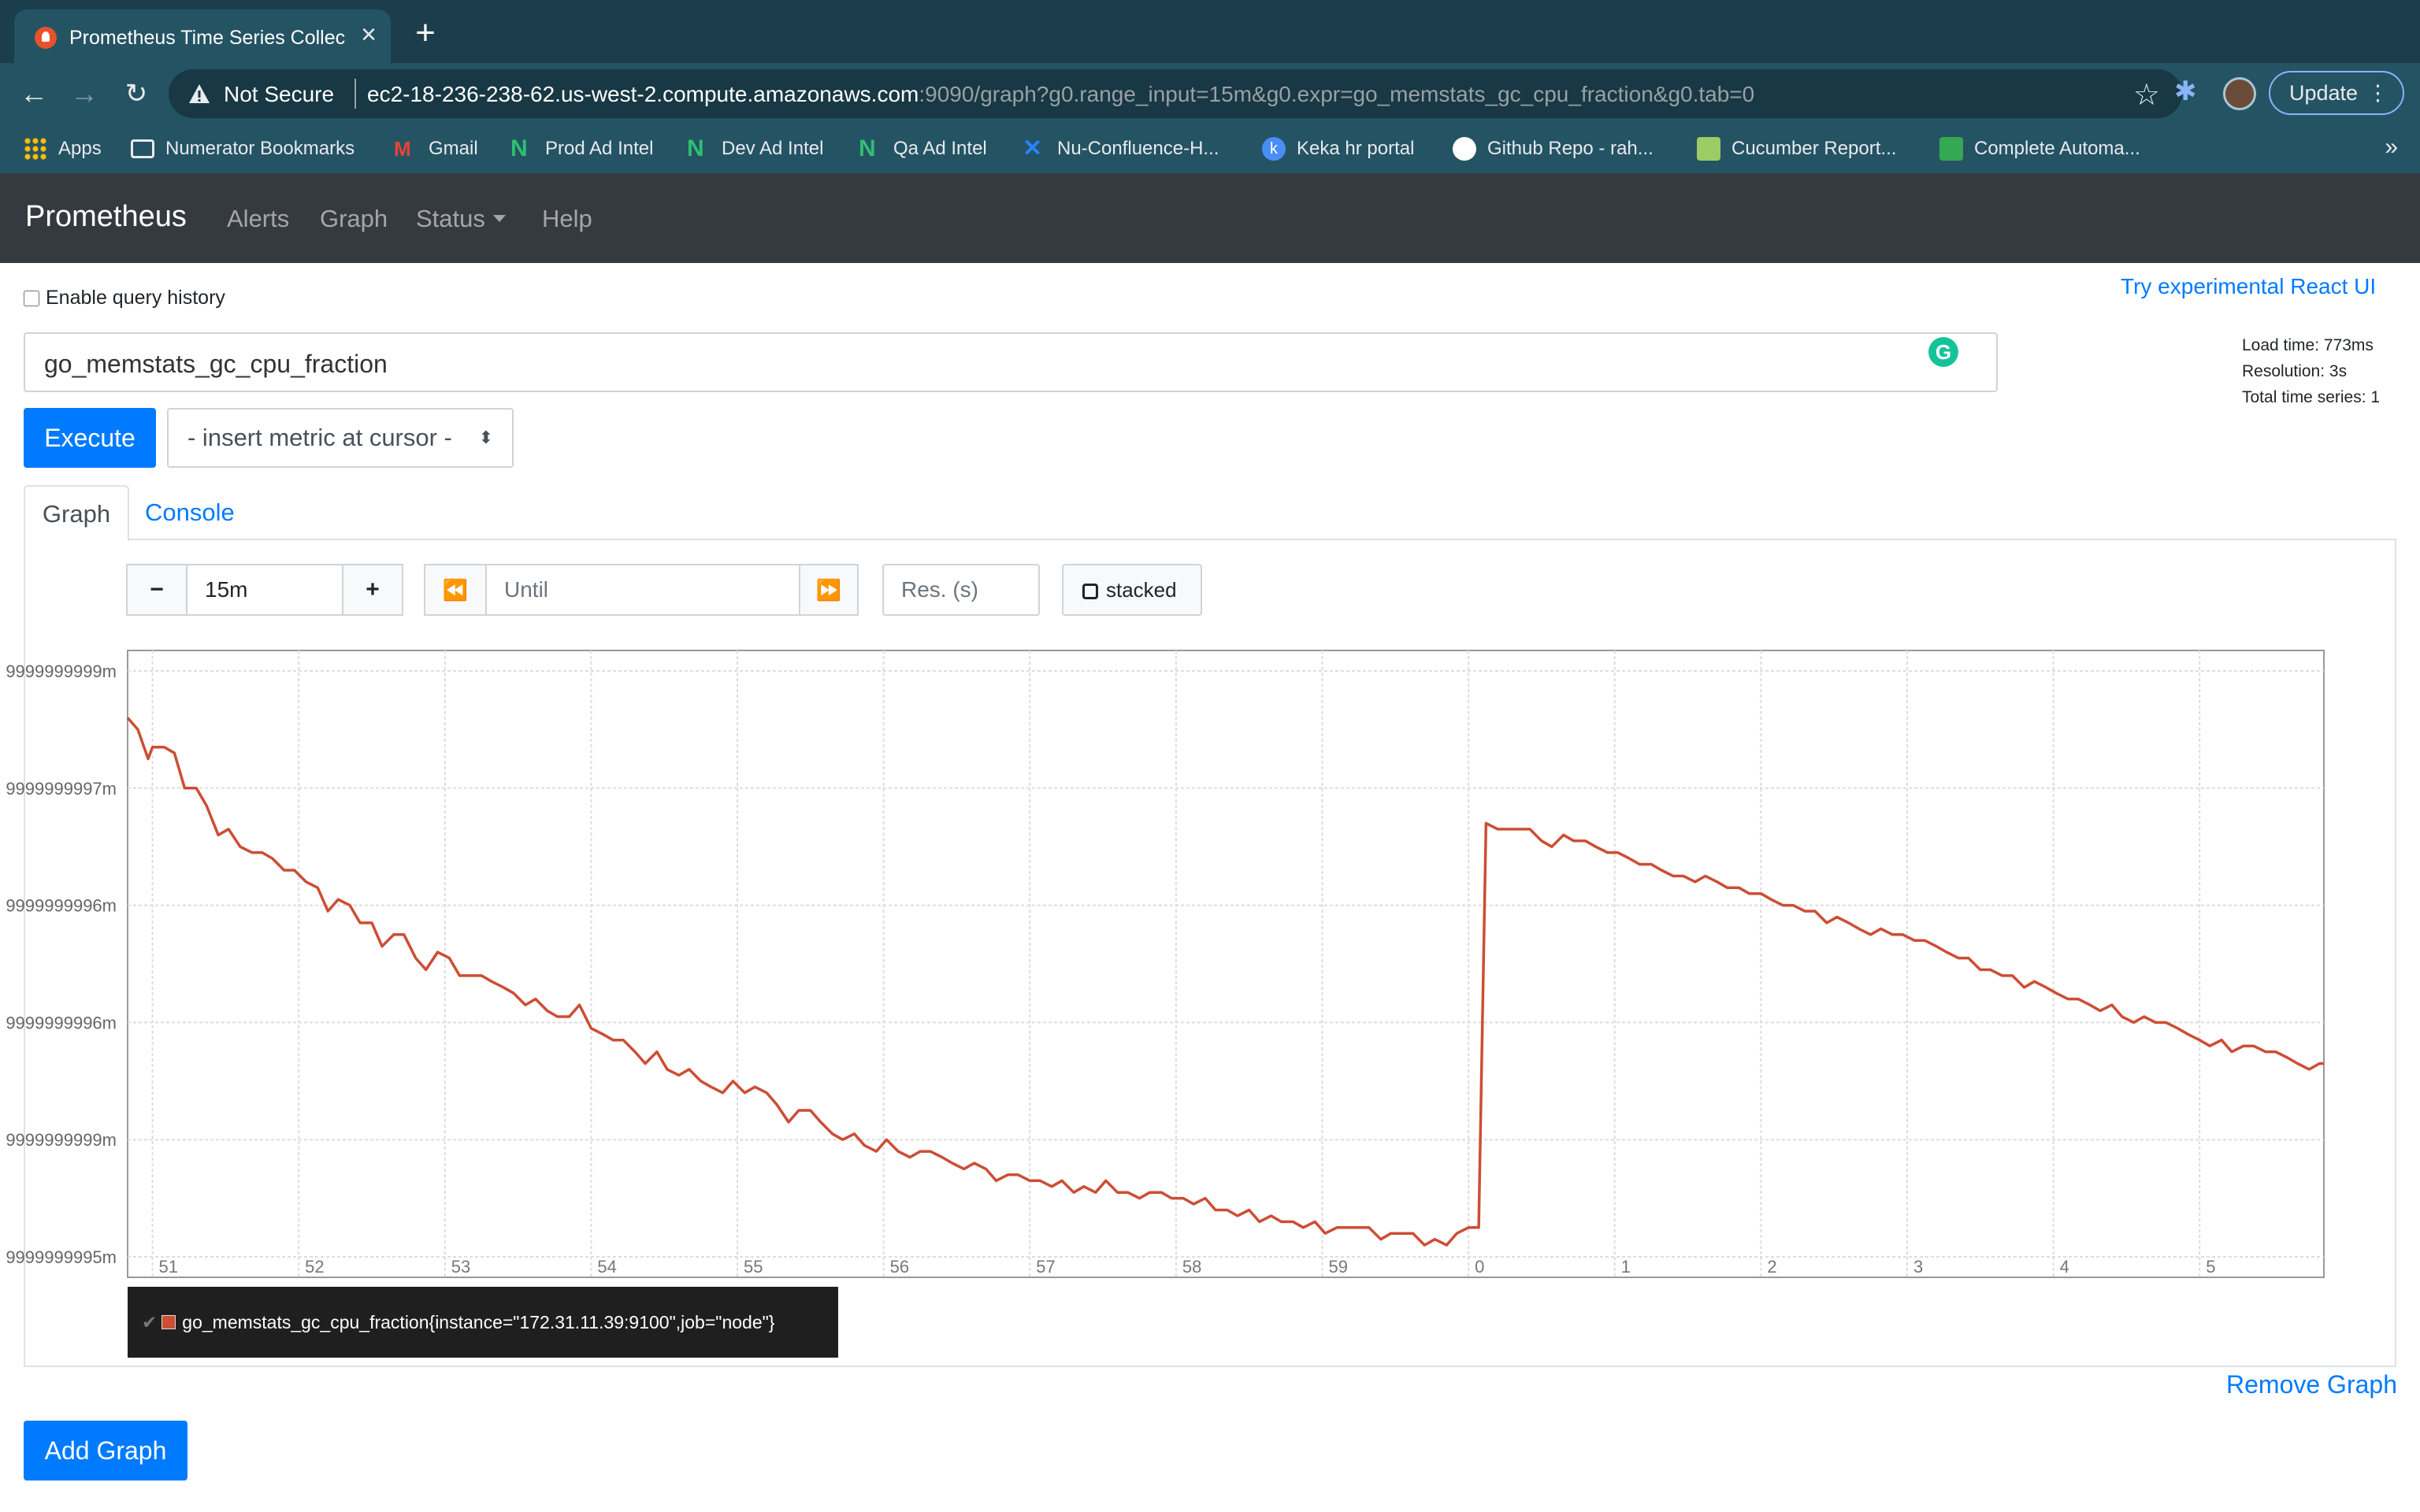  I want to click on range-decrease-button: −, so click(156, 590).